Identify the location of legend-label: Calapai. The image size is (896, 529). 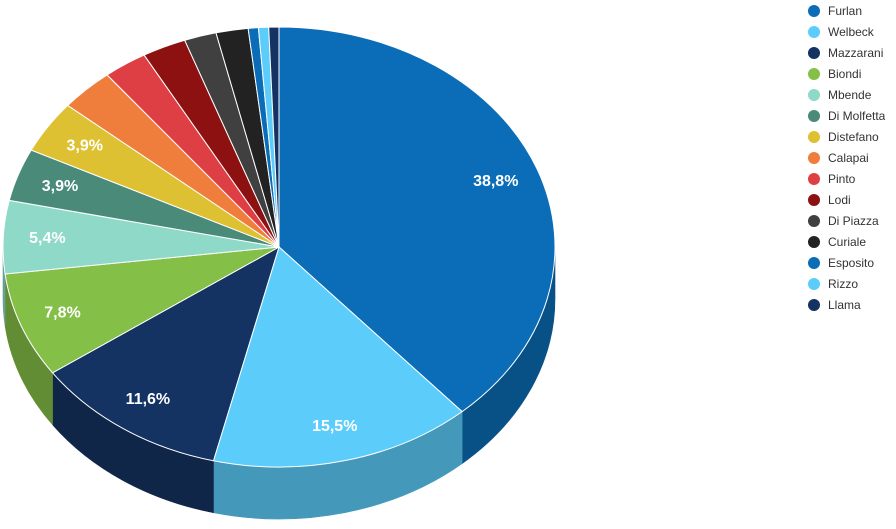
(848, 157).